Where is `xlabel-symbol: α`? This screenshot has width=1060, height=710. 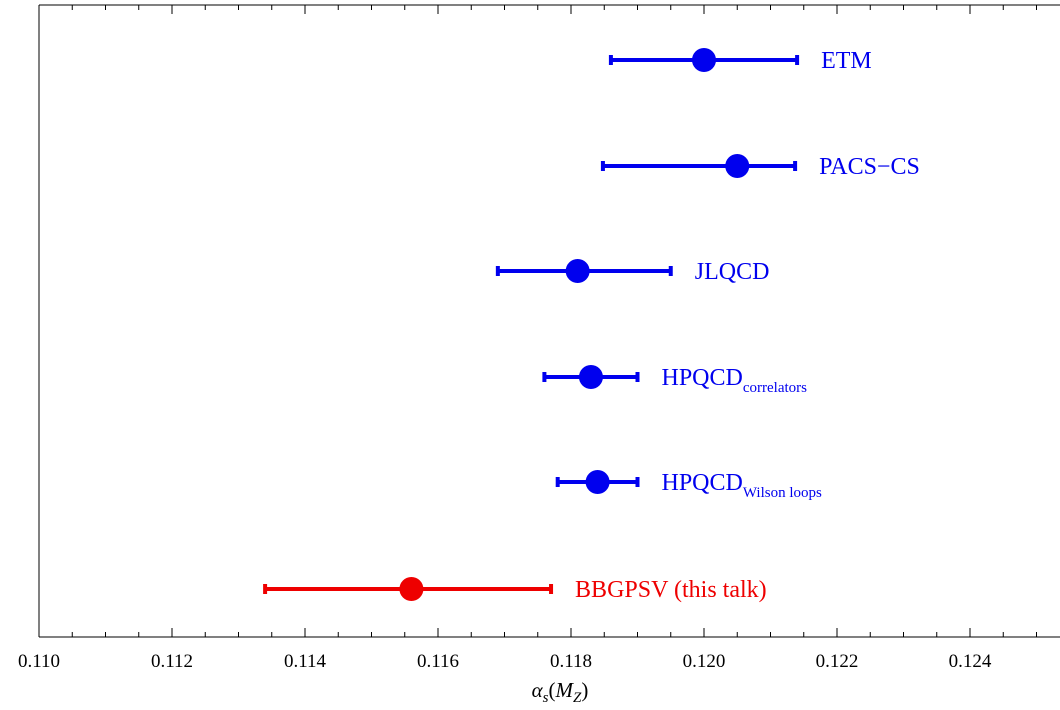 xlabel-symbol: α is located at coordinates (538, 690).